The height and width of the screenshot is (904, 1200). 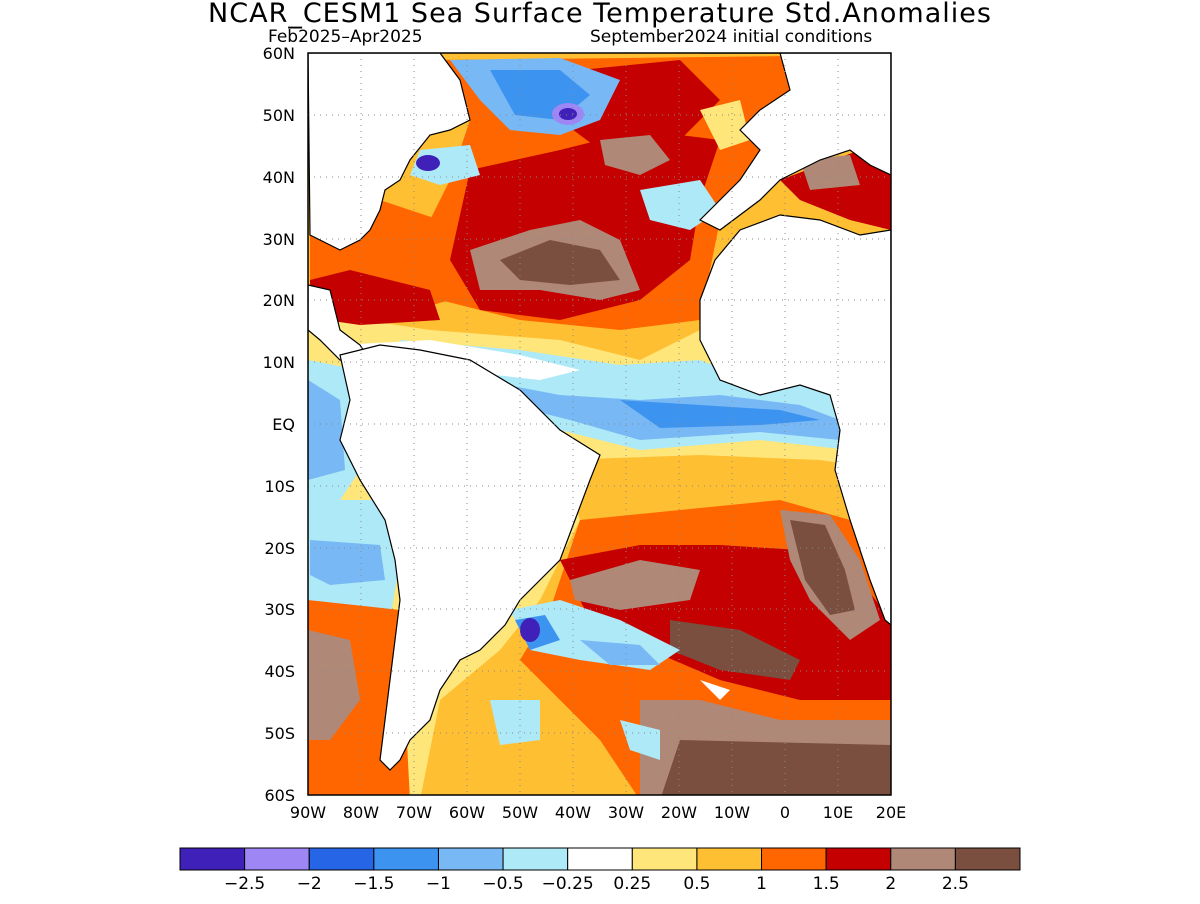 What do you see at coordinates (573, 812) in the screenshot?
I see `lon-label: 40W` at bounding box center [573, 812].